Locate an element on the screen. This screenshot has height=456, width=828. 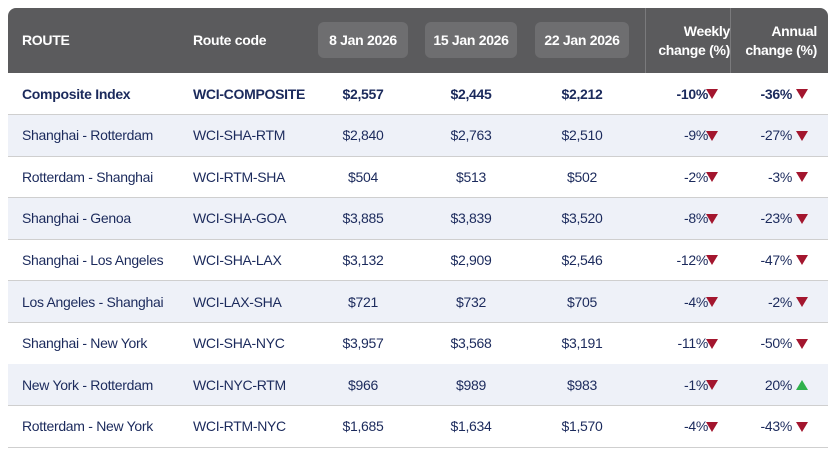
table-cell: WCI-SHA-LAX is located at coordinates (237, 259).